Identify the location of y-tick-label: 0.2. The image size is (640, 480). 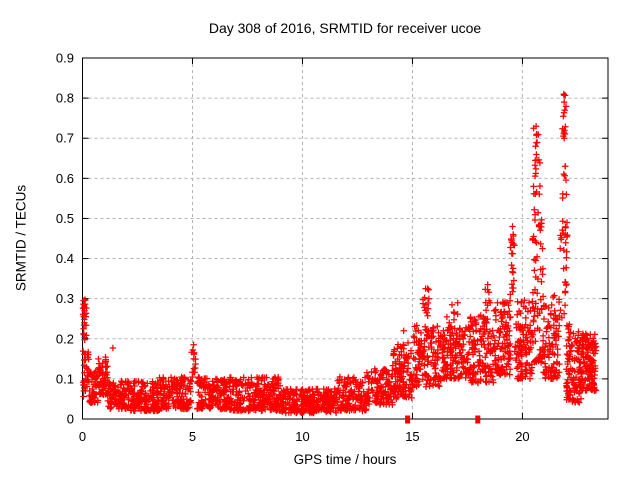
(65, 338).